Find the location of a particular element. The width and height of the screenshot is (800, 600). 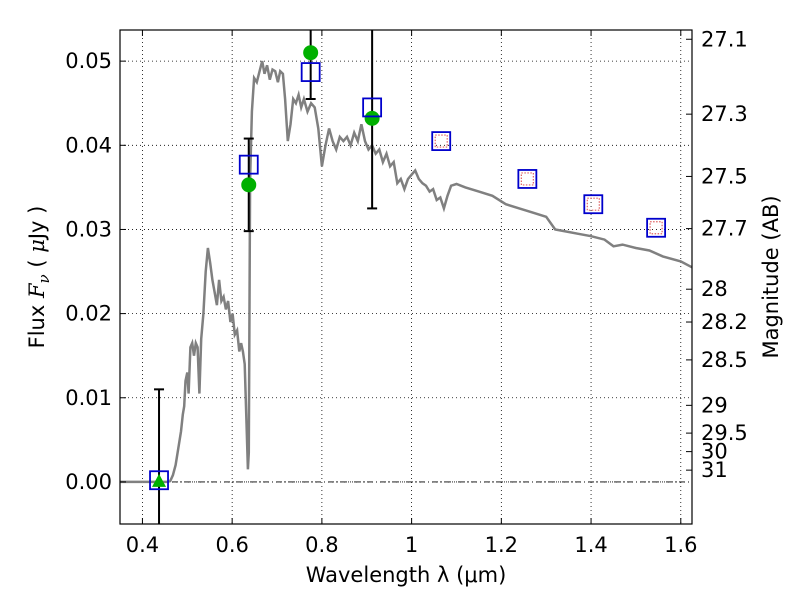

right-tick-label: 30 is located at coordinates (714, 452).